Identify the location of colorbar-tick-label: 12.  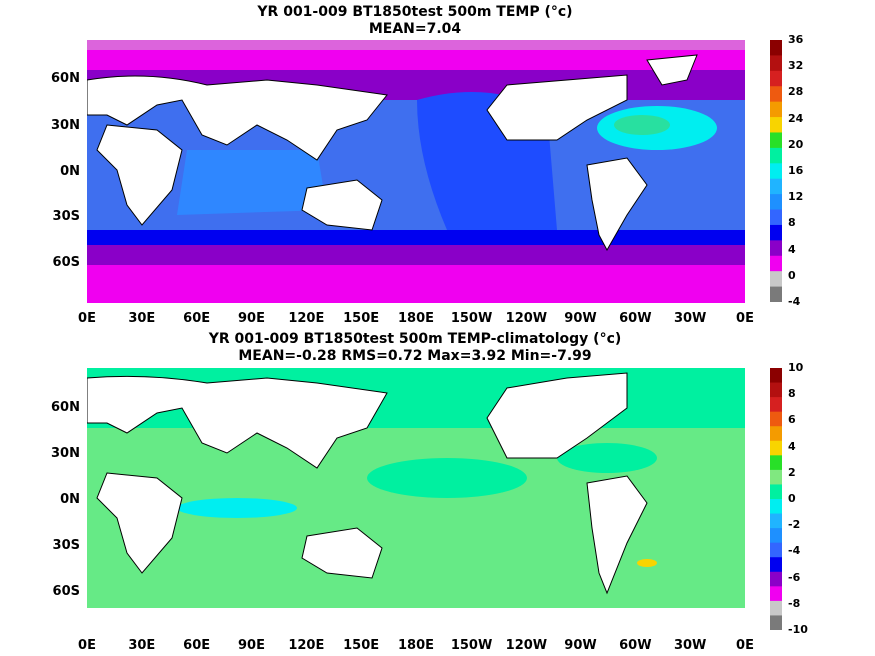
(796, 197).